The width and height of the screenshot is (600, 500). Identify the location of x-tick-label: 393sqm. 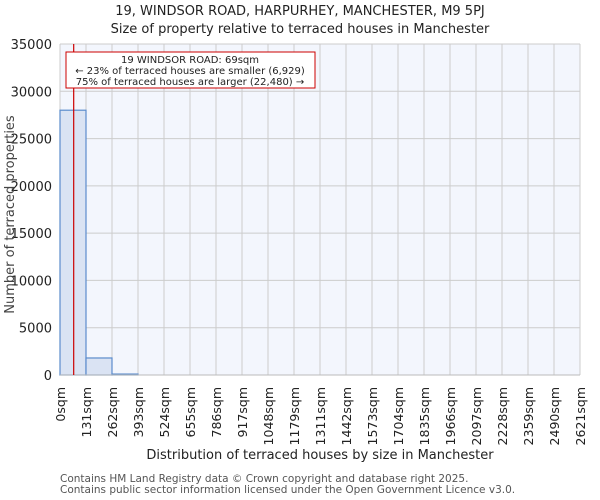
(138, 412).